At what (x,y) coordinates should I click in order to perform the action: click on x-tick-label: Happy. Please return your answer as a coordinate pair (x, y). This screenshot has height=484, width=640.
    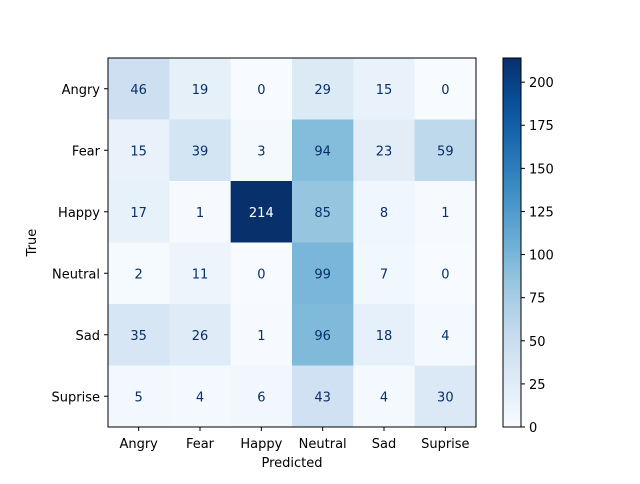
    Looking at the image, I should click on (261, 444).